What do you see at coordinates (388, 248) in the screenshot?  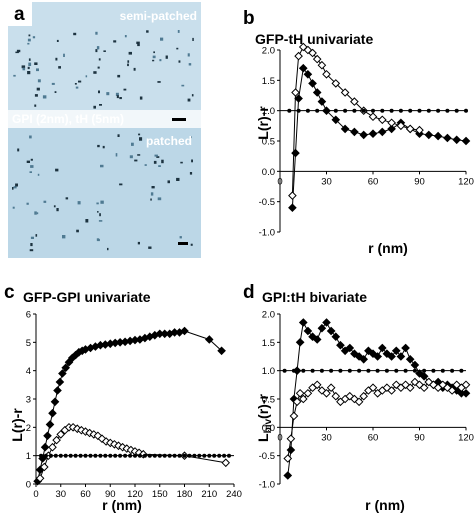 I see `chart-b-xlabel: r (nm)` at bounding box center [388, 248].